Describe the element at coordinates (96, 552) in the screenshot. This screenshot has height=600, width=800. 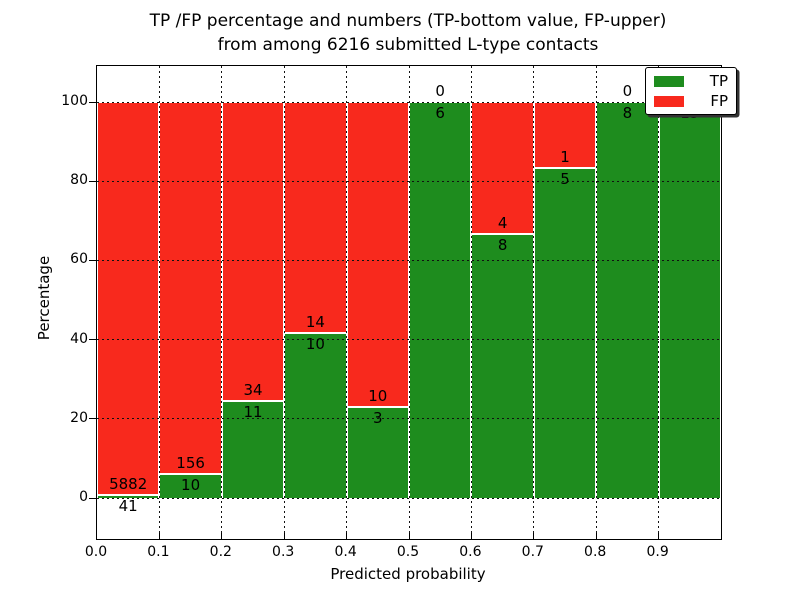
I see `x-tick-label: 0.0` at that location.